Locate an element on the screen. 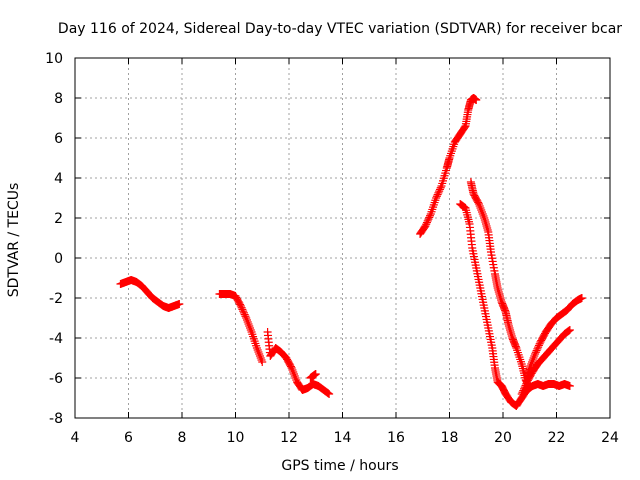 Image resolution: width=640 pixels, height=480 pixels. y-tick-label: 4 is located at coordinates (58, 179).